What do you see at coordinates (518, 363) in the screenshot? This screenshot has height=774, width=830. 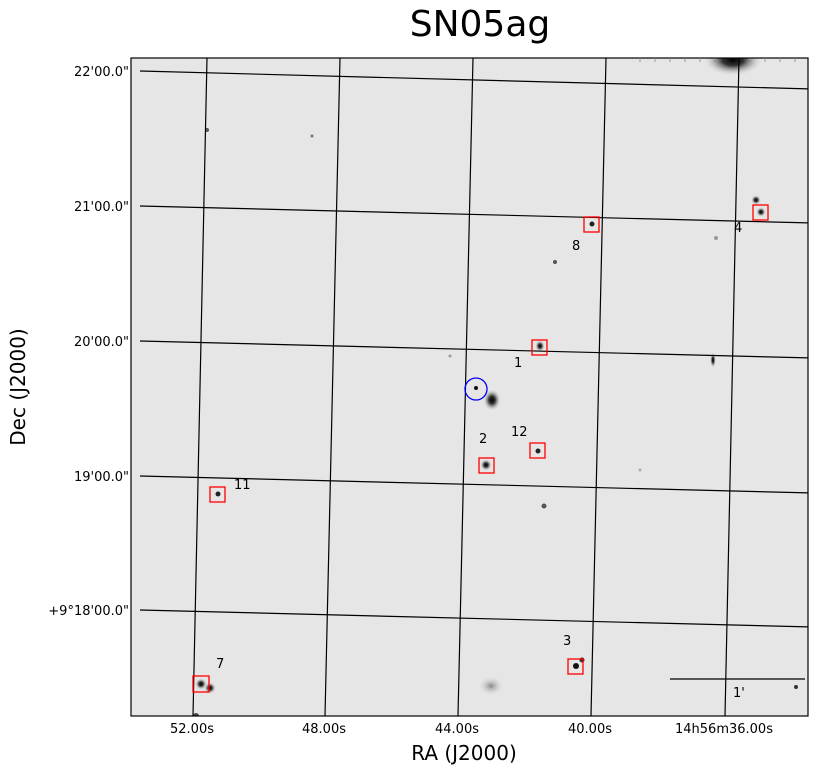 I see `marker-label-1: 1` at bounding box center [518, 363].